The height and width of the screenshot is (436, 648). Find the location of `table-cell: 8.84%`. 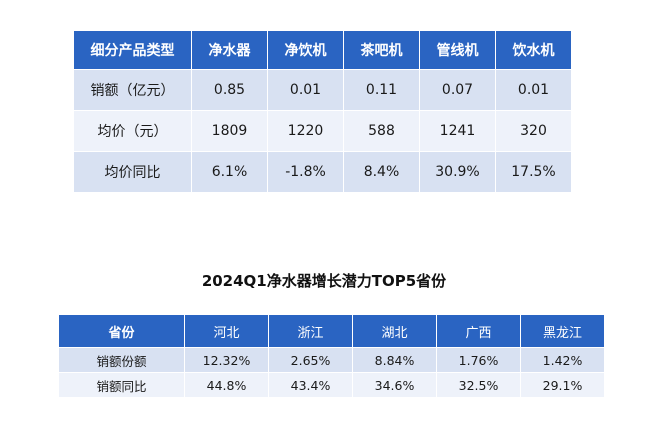

table-cell: 8.84% is located at coordinates (394, 360).